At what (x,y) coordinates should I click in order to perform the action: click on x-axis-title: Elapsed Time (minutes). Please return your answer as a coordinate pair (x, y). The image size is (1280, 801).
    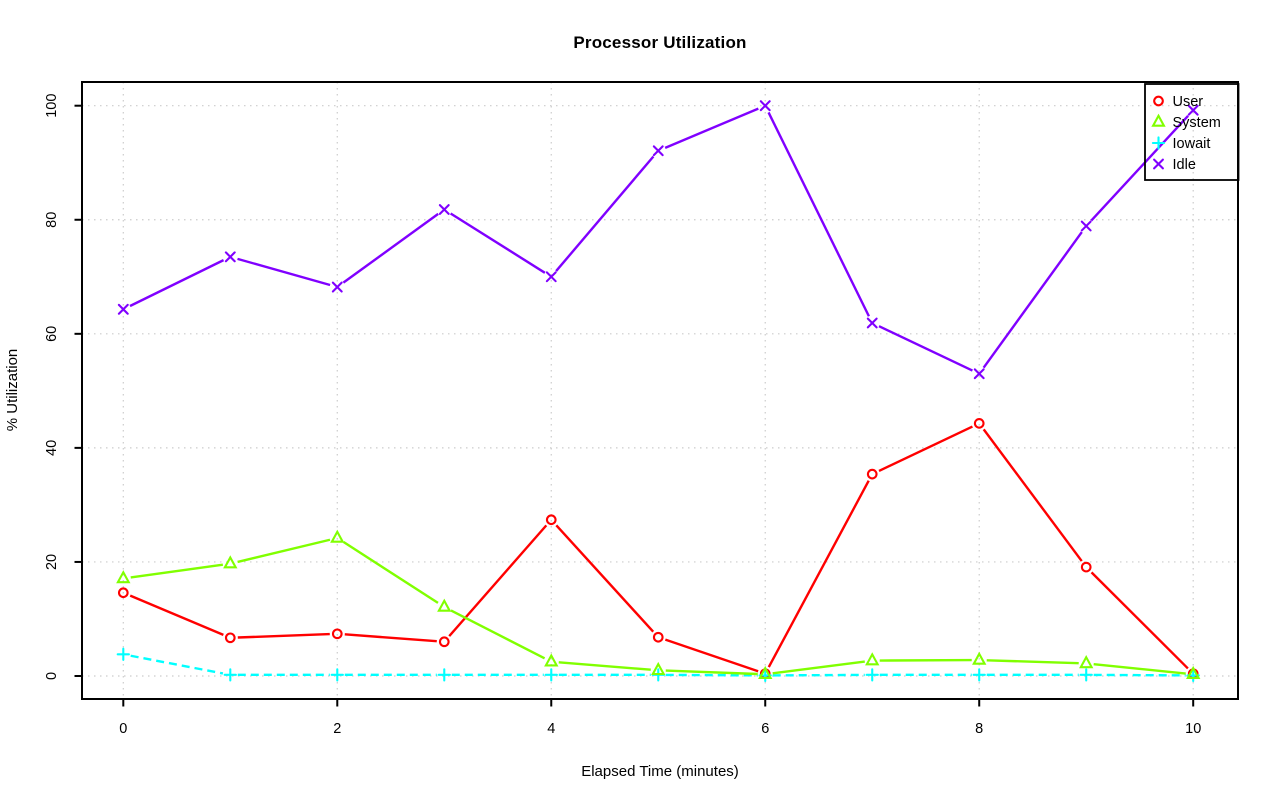
    Looking at the image, I should click on (660, 771).